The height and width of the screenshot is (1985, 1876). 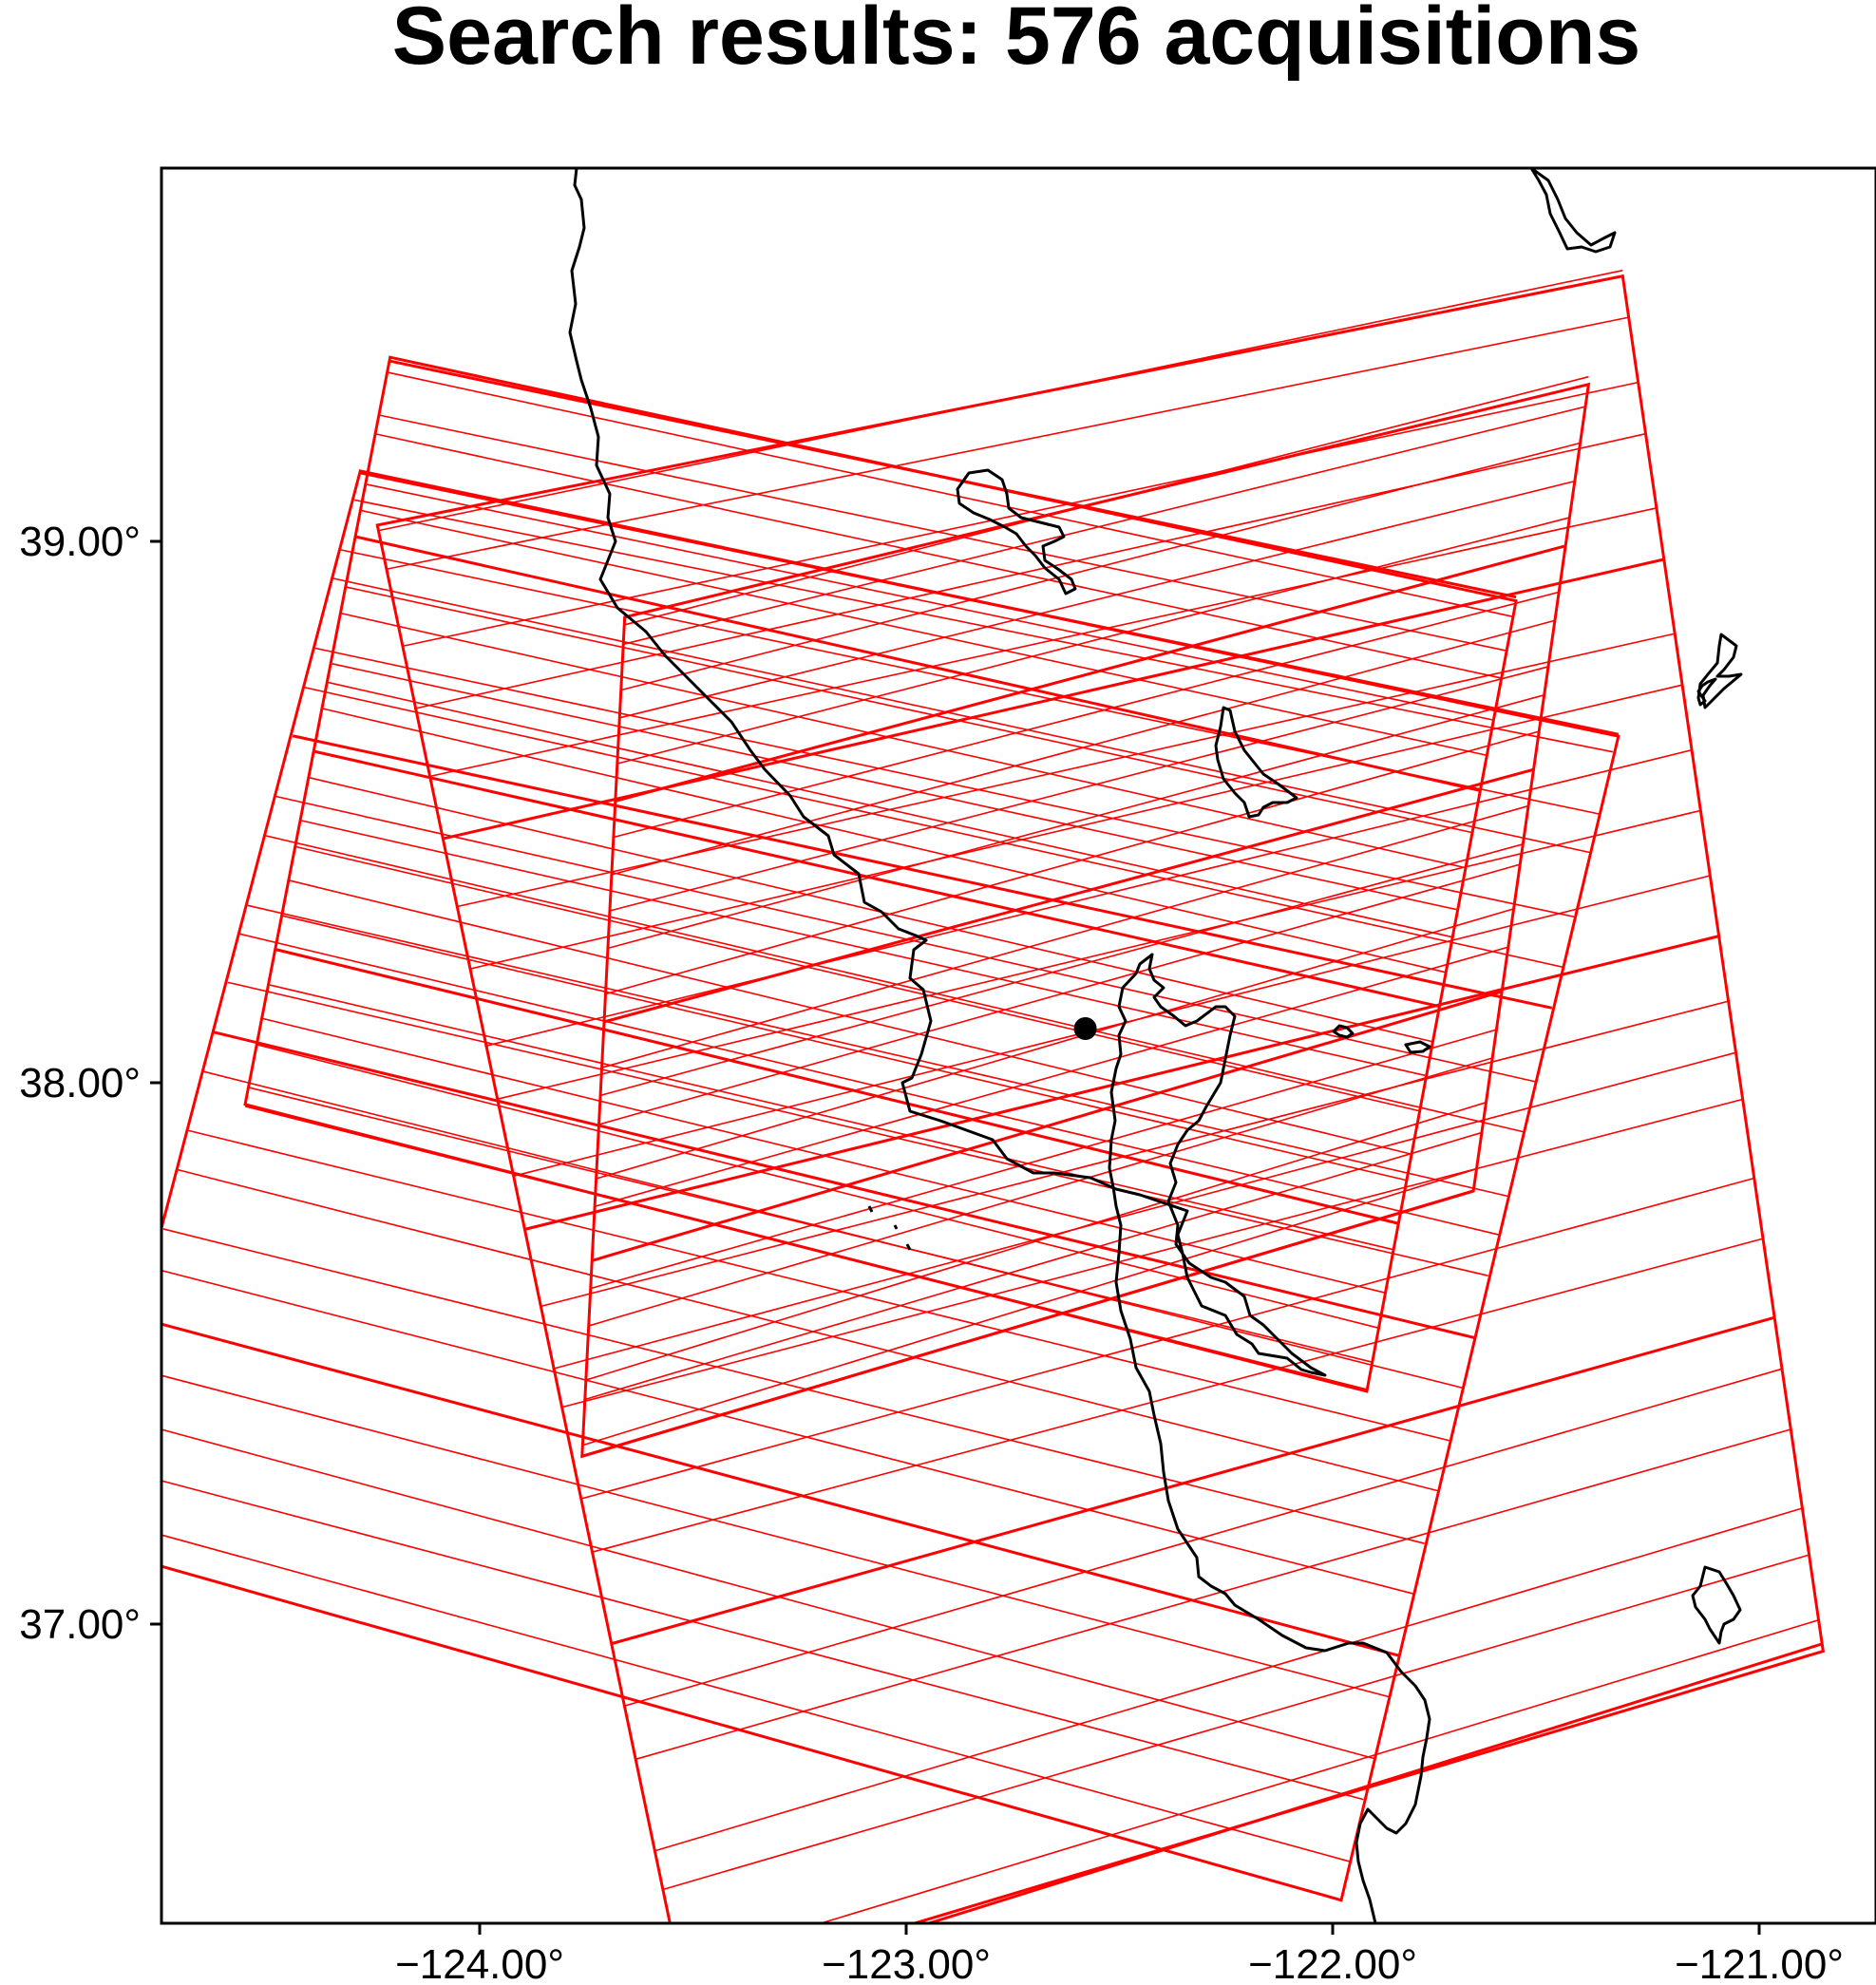 What do you see at coordinates (80, 1625) in the screenshot?
I see `y-tick-label: 37.00°` at bounding box center [80, 1625].